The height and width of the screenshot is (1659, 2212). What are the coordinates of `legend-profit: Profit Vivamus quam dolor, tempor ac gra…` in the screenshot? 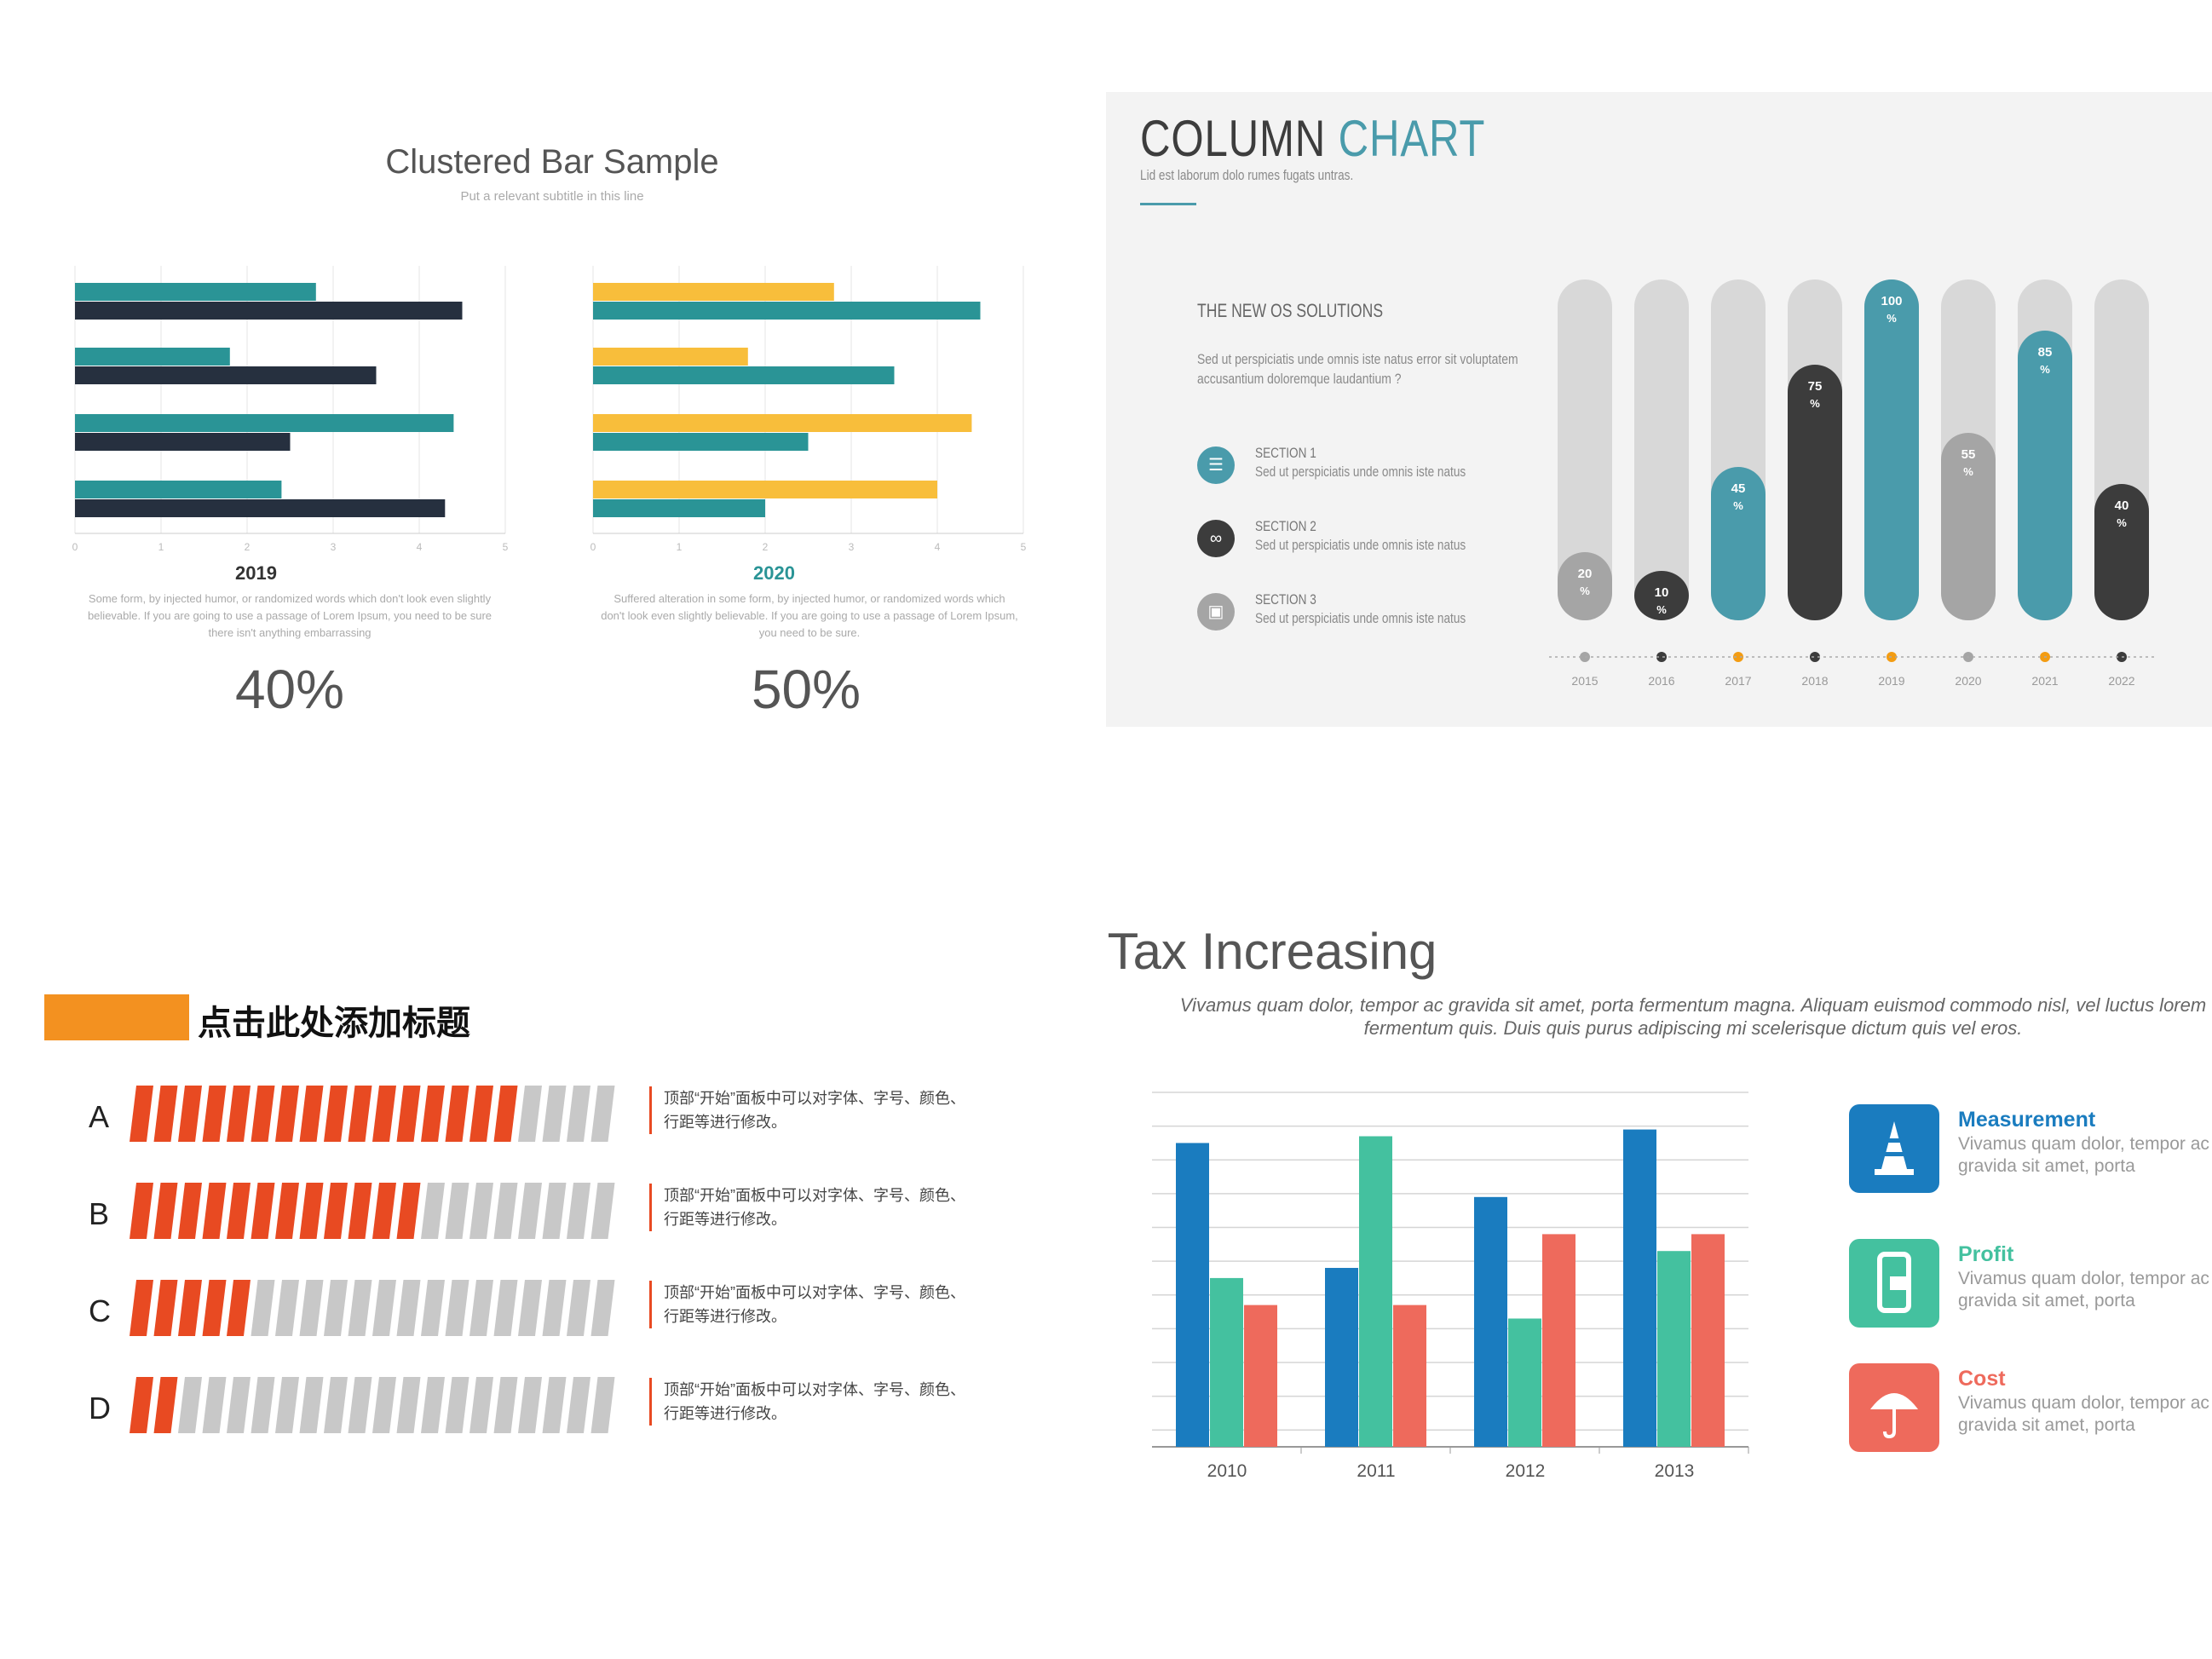 It's located at (2030, 1286).